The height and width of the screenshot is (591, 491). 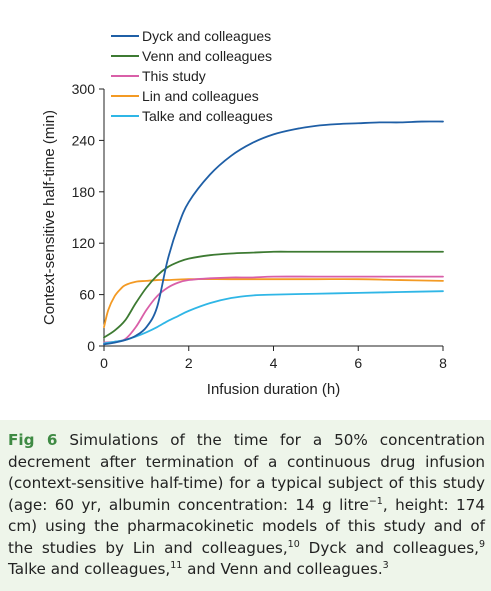 What do you see at coordinates (104, 363) in the screenshot?
I see `x-tick-label: 0` at bounding box center [104, 363].